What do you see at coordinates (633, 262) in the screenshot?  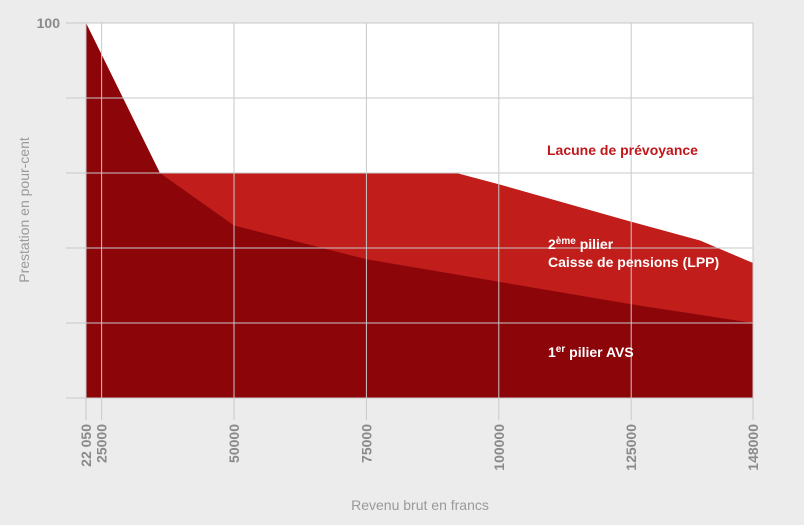 I see `pillar2-subtitle: Caisse de pensions (LPP)` at bounding box center [633, 262].